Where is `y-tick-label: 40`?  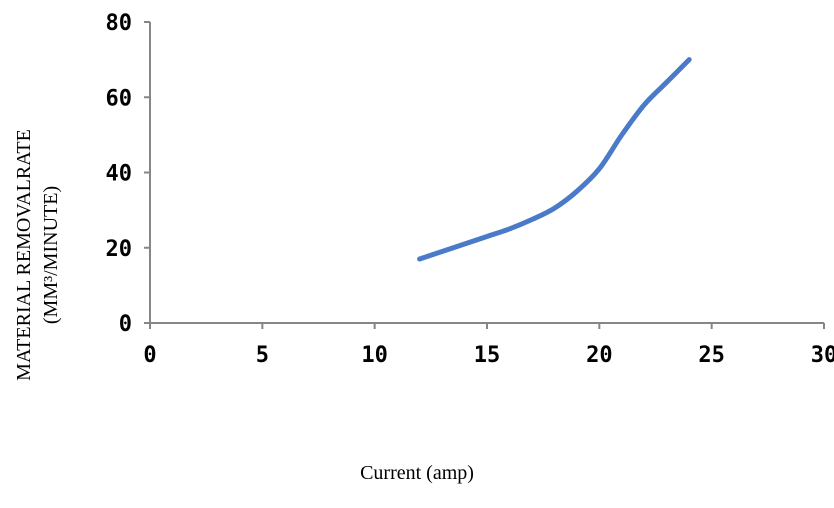
y-tick-label: 40 is located at coordinates (119, 174).